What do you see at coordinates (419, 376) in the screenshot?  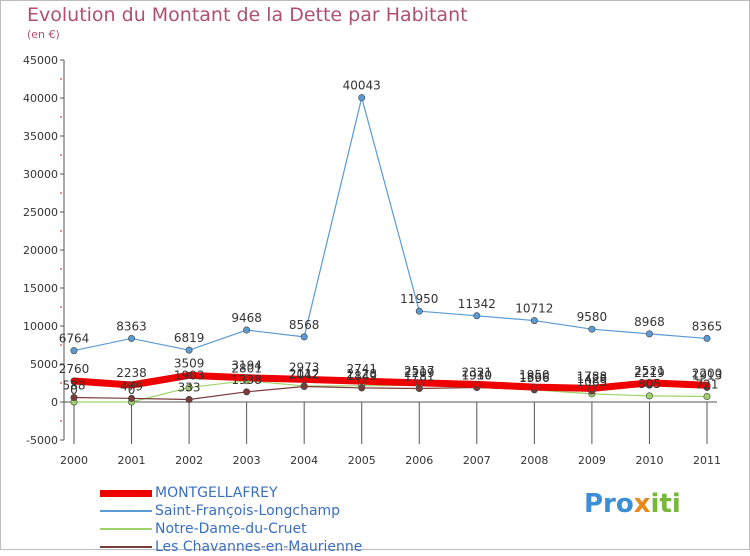 I see `data-label-2: 1781` at bounding box center [419, 376].